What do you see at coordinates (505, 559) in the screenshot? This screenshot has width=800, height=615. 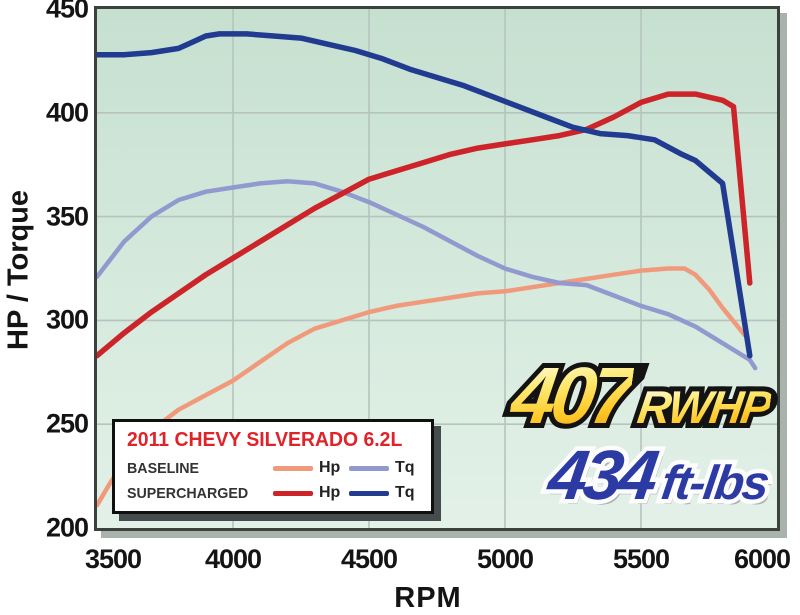 I see `x-tick-label: 5000` at bounding box center [505, 559].